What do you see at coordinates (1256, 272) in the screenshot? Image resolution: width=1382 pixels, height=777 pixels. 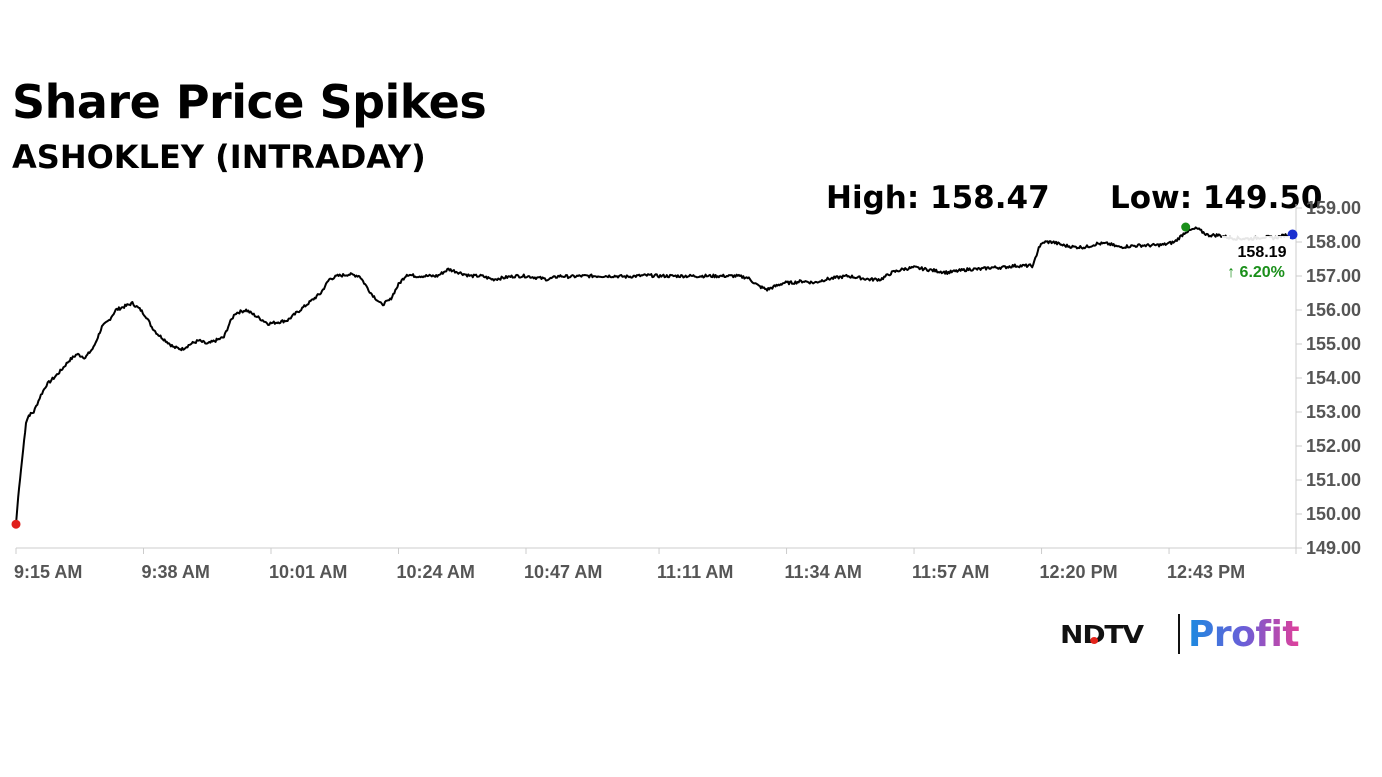 I see `change-percent-value: ↑ 6.20%` at bounding box center [1256, 272].